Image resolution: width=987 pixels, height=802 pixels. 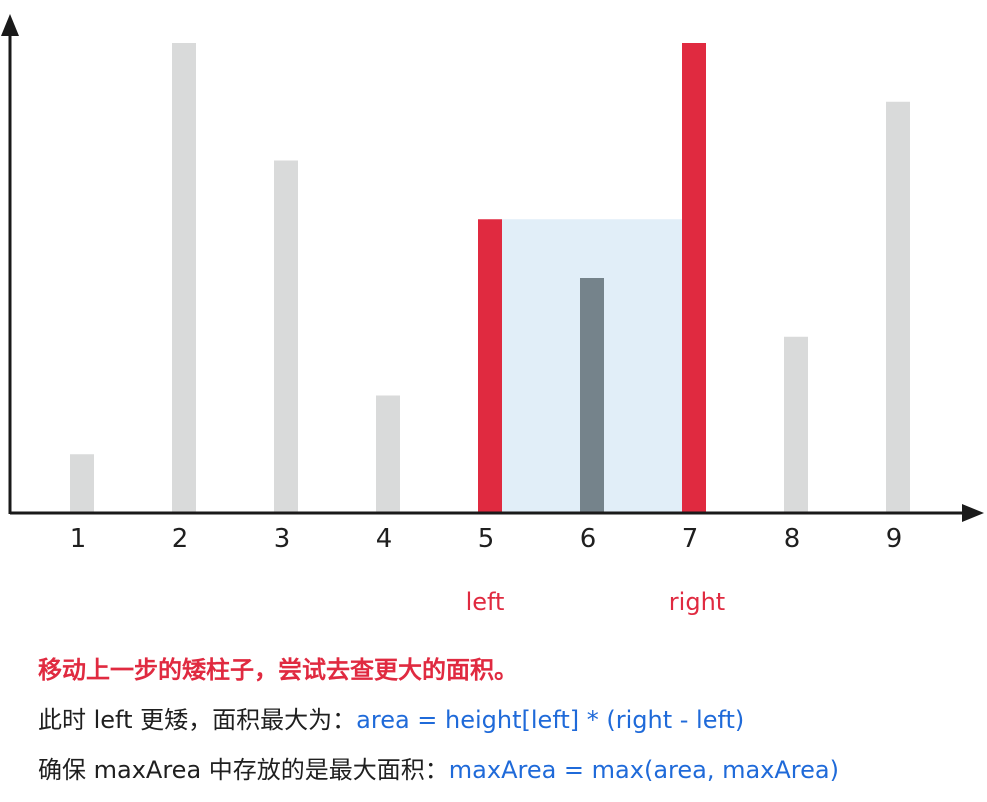 What do you see at coordinates (197, 720) in the screenshot?
I see `area-formula-prefix: 此时 left 更矮，面积最大为：` at bounding box center [197, 720].